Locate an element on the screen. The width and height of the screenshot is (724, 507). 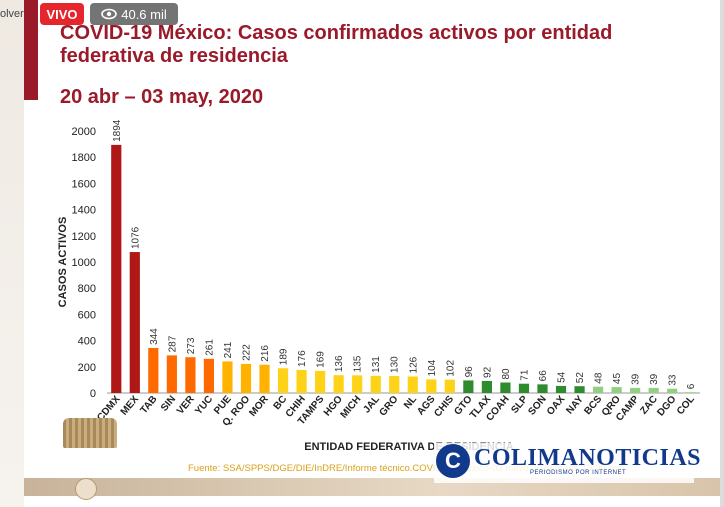
y-tick-label: 1400 is located at coordinates (84, 211).